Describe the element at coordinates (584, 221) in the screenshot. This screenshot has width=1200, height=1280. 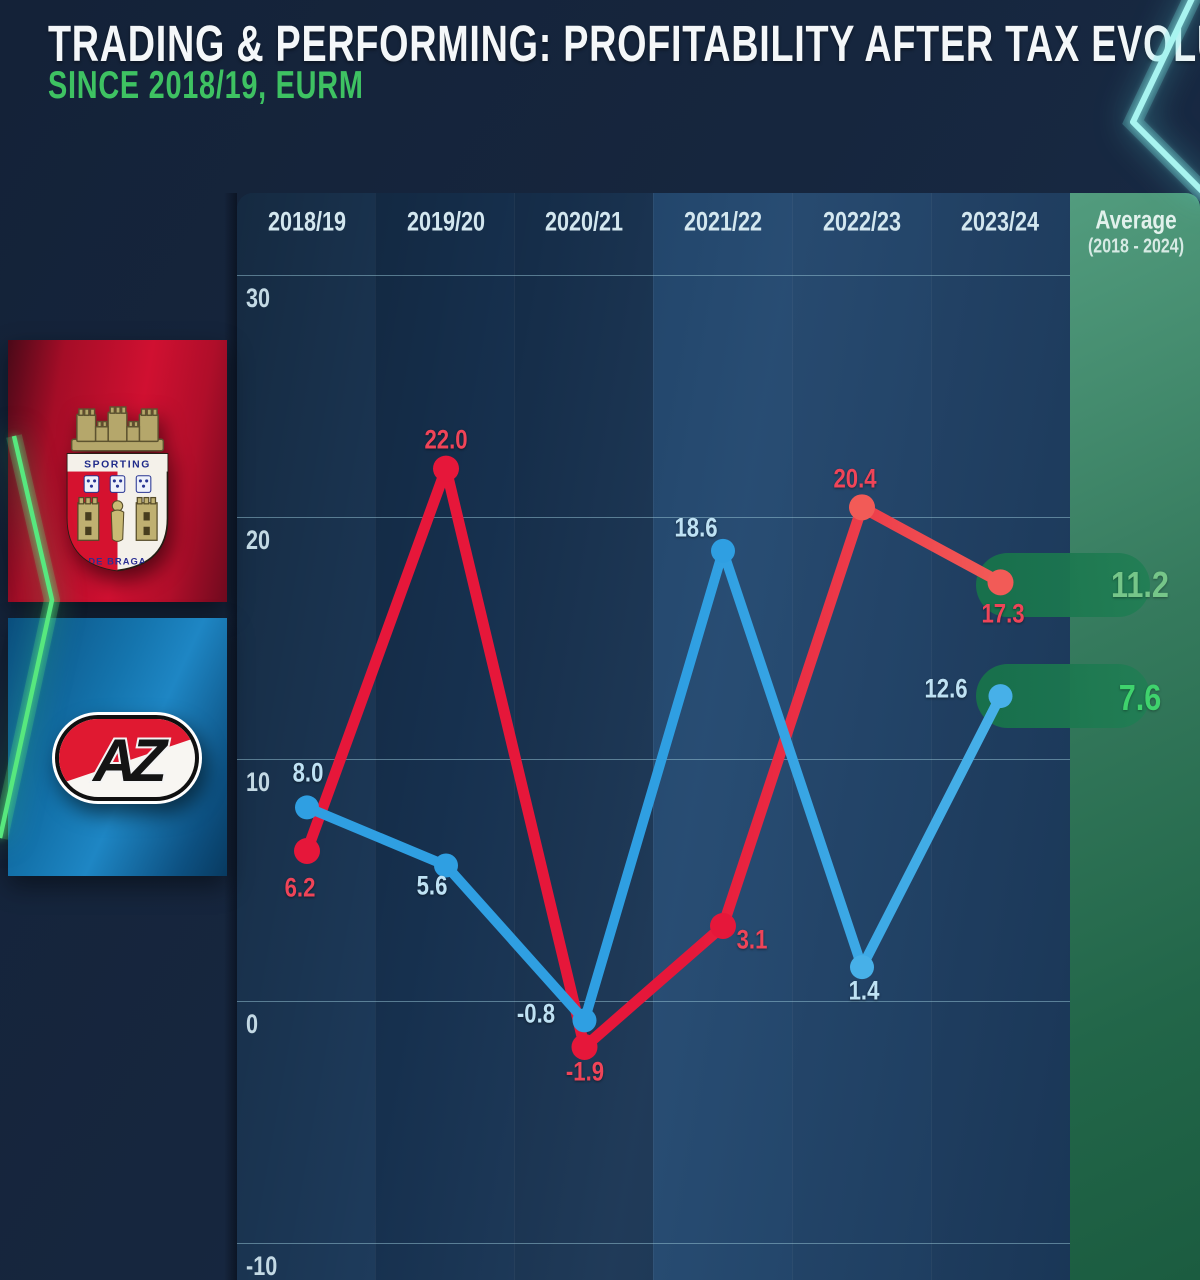
I see `x-axis-label-2020-21: 2020/21` at that location.